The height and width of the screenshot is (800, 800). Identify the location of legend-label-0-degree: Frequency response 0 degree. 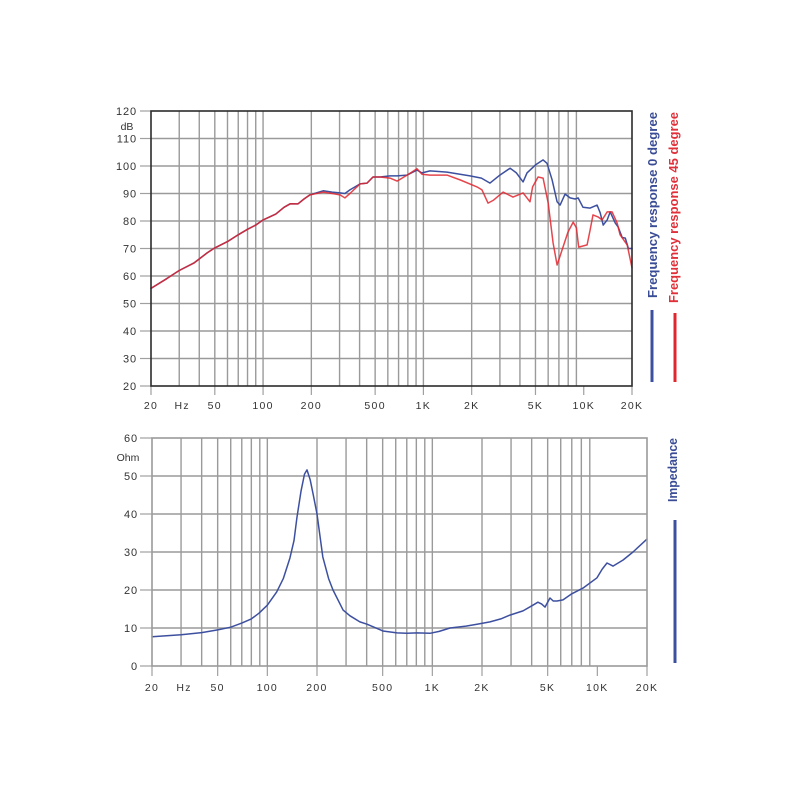
(652, 205).